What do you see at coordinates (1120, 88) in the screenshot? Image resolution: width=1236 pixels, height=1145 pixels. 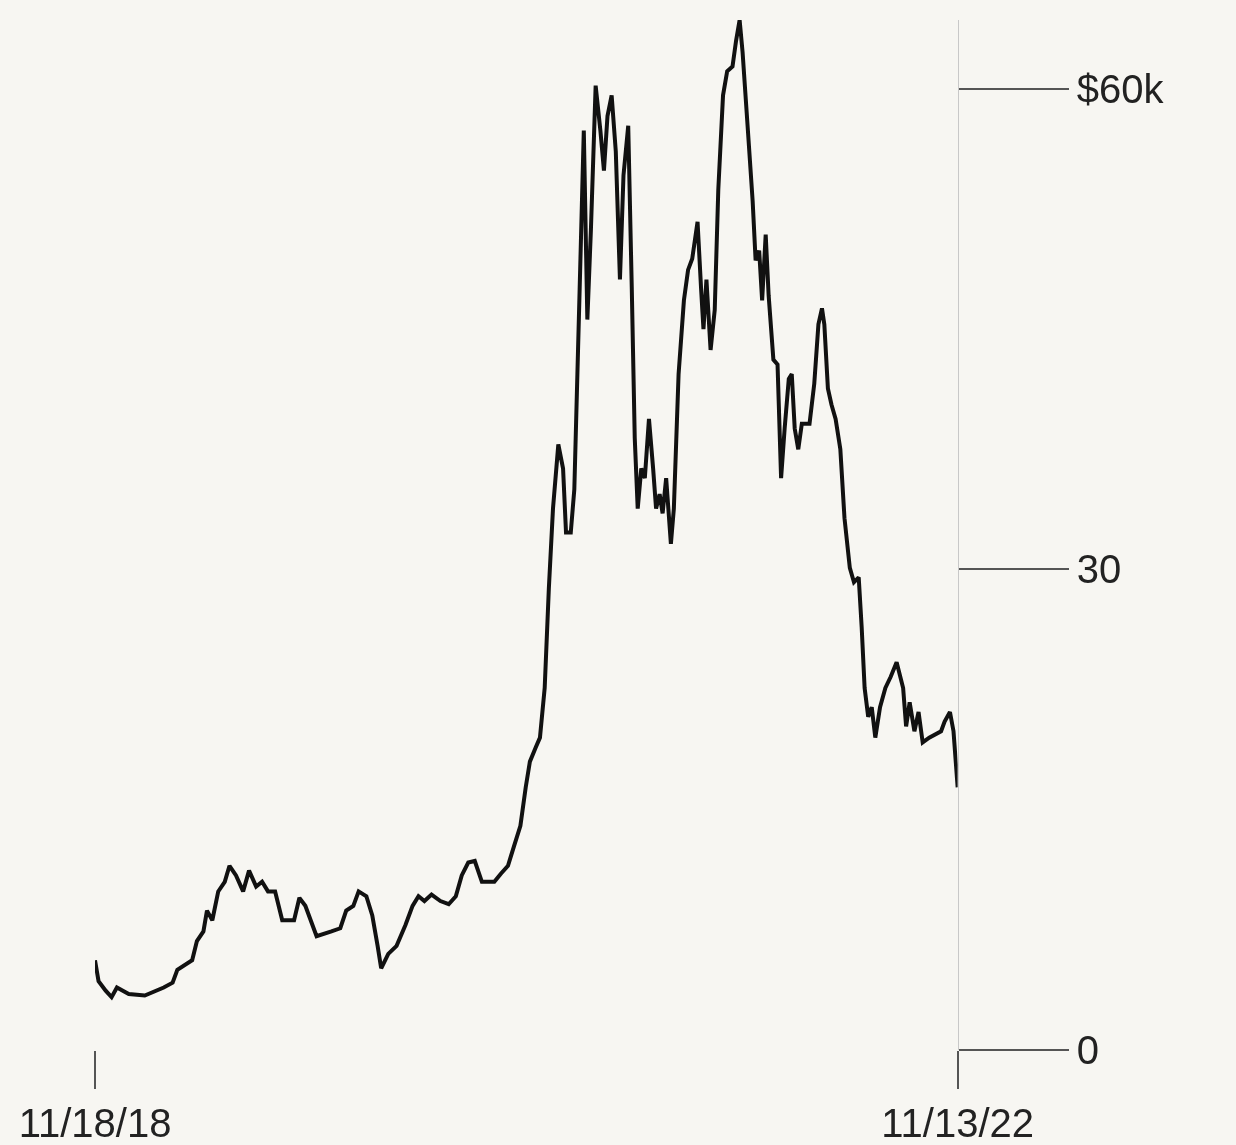 I see `y-tick-label: $60k` at bounding box center [1120, 88].